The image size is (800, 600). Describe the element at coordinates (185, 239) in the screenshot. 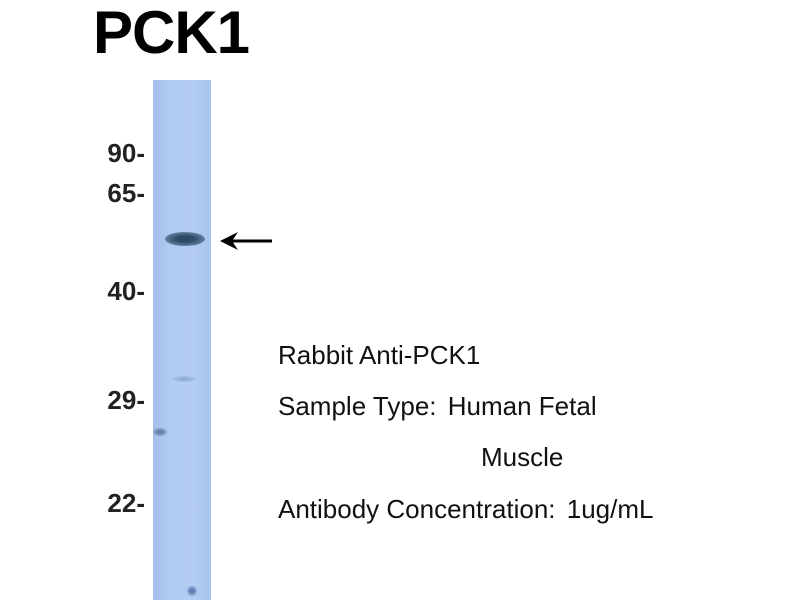

I see `main-band` at that location.